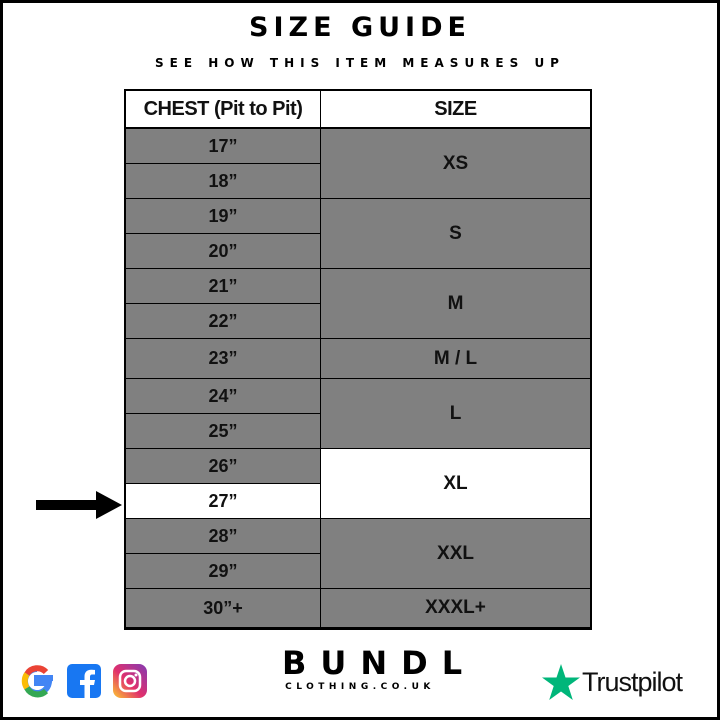  I want to click on header-chest: CHEST (Pit to Pit), so click(223, 110).